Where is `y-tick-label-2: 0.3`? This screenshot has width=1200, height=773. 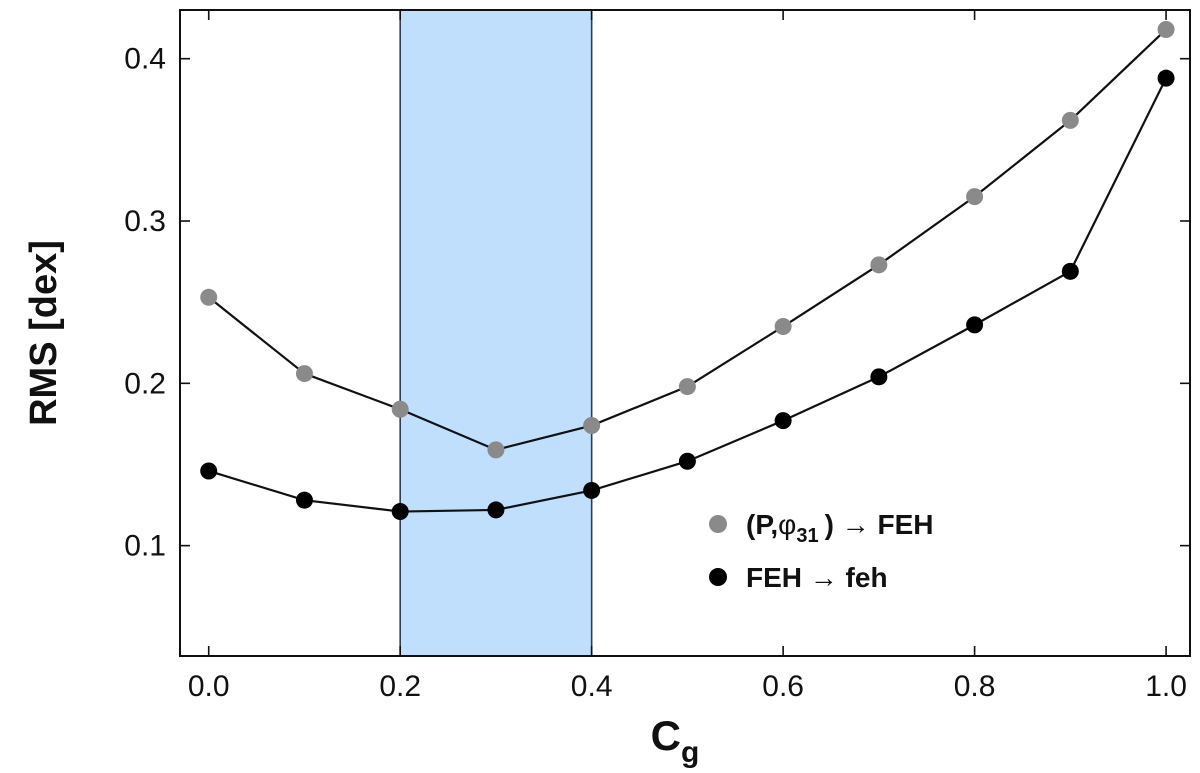
y-tick-label-2: 0.3 is located at coordinates (145, 221).